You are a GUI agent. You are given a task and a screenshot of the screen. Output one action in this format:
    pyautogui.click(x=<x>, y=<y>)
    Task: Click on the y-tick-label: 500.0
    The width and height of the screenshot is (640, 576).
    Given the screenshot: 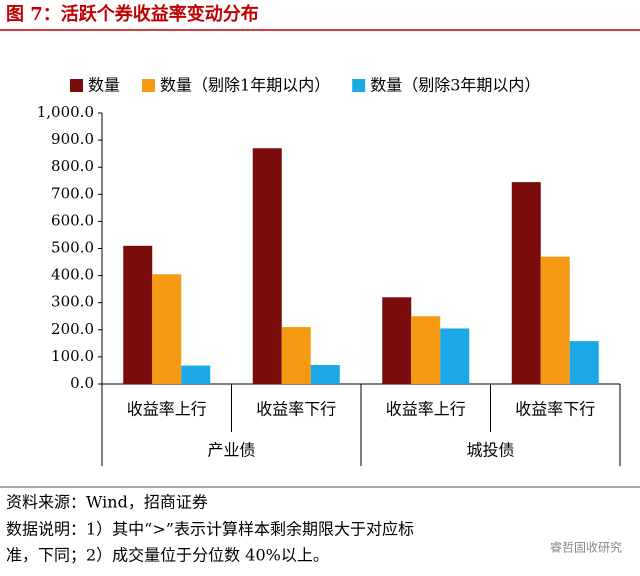 What is the action you would take?
    pyautogui.click(x=72, y=248)
    